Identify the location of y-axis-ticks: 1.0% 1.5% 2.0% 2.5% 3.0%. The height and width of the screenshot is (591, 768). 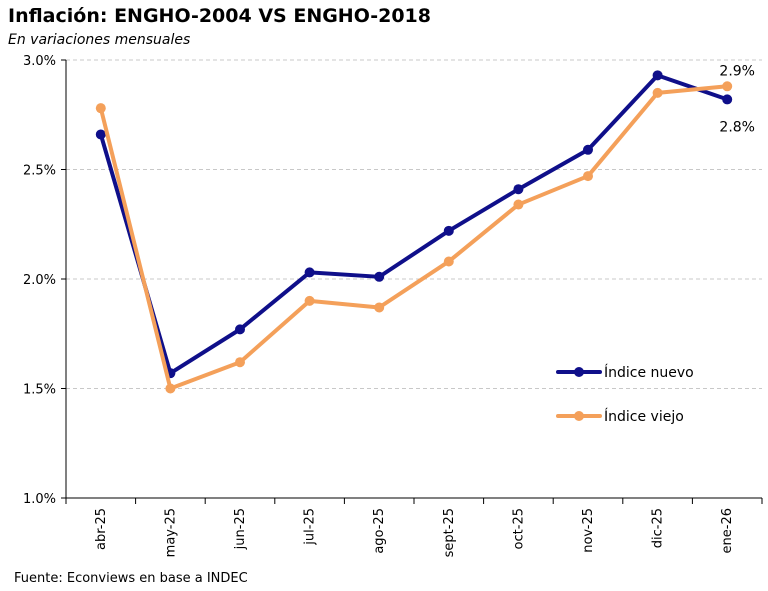
(44, 280).